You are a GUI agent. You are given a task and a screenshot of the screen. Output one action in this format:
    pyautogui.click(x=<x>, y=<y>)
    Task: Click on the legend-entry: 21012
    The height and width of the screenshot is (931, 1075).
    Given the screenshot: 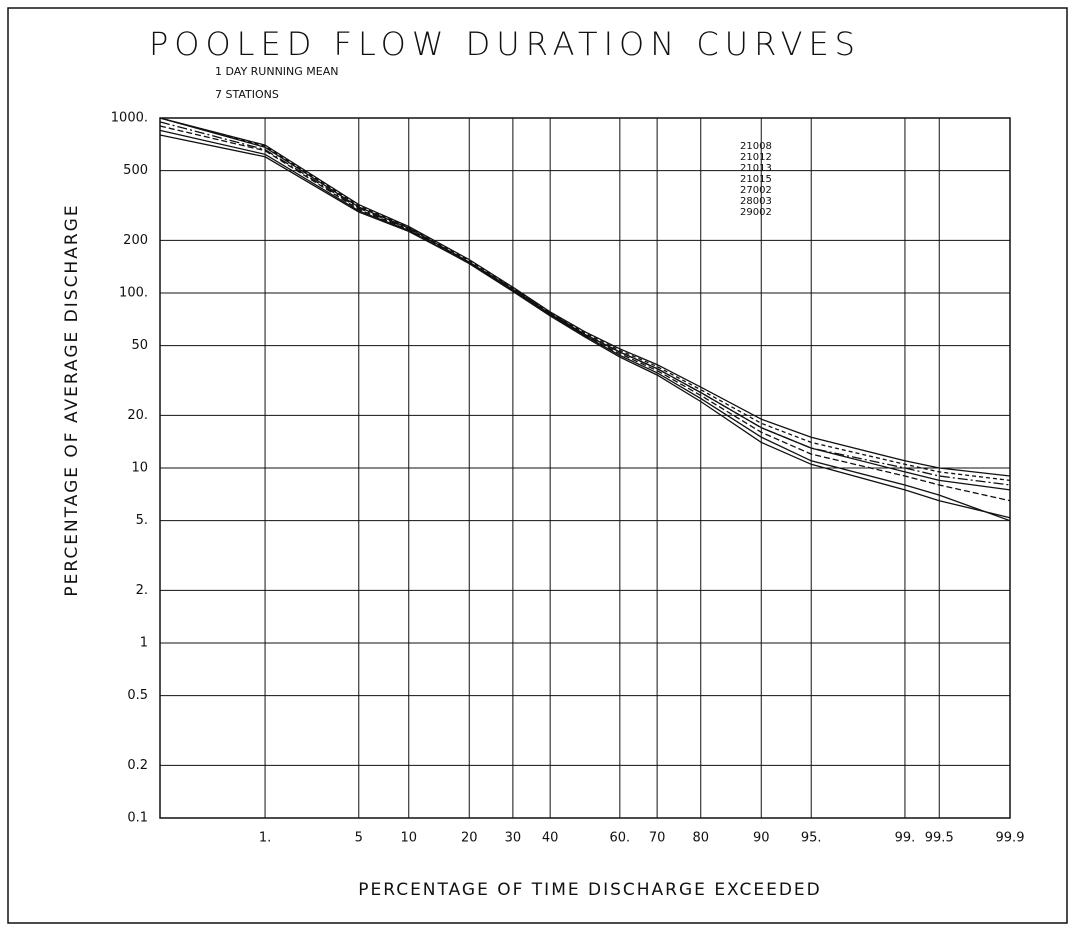 What is the action you would take?
    pyautogui.click(x=756, y=157)
    